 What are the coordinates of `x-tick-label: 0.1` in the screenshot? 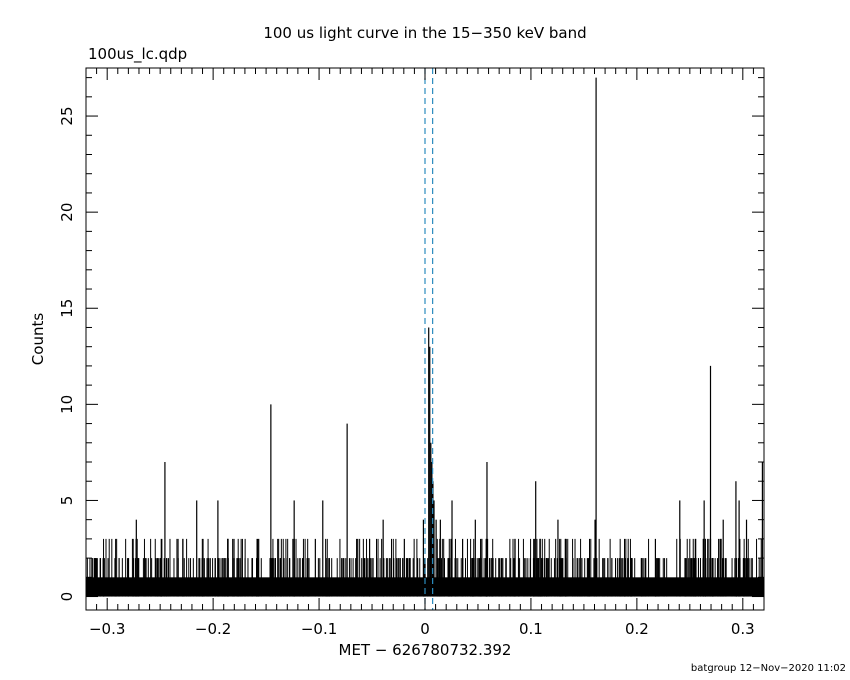 It's located at (531, 629).